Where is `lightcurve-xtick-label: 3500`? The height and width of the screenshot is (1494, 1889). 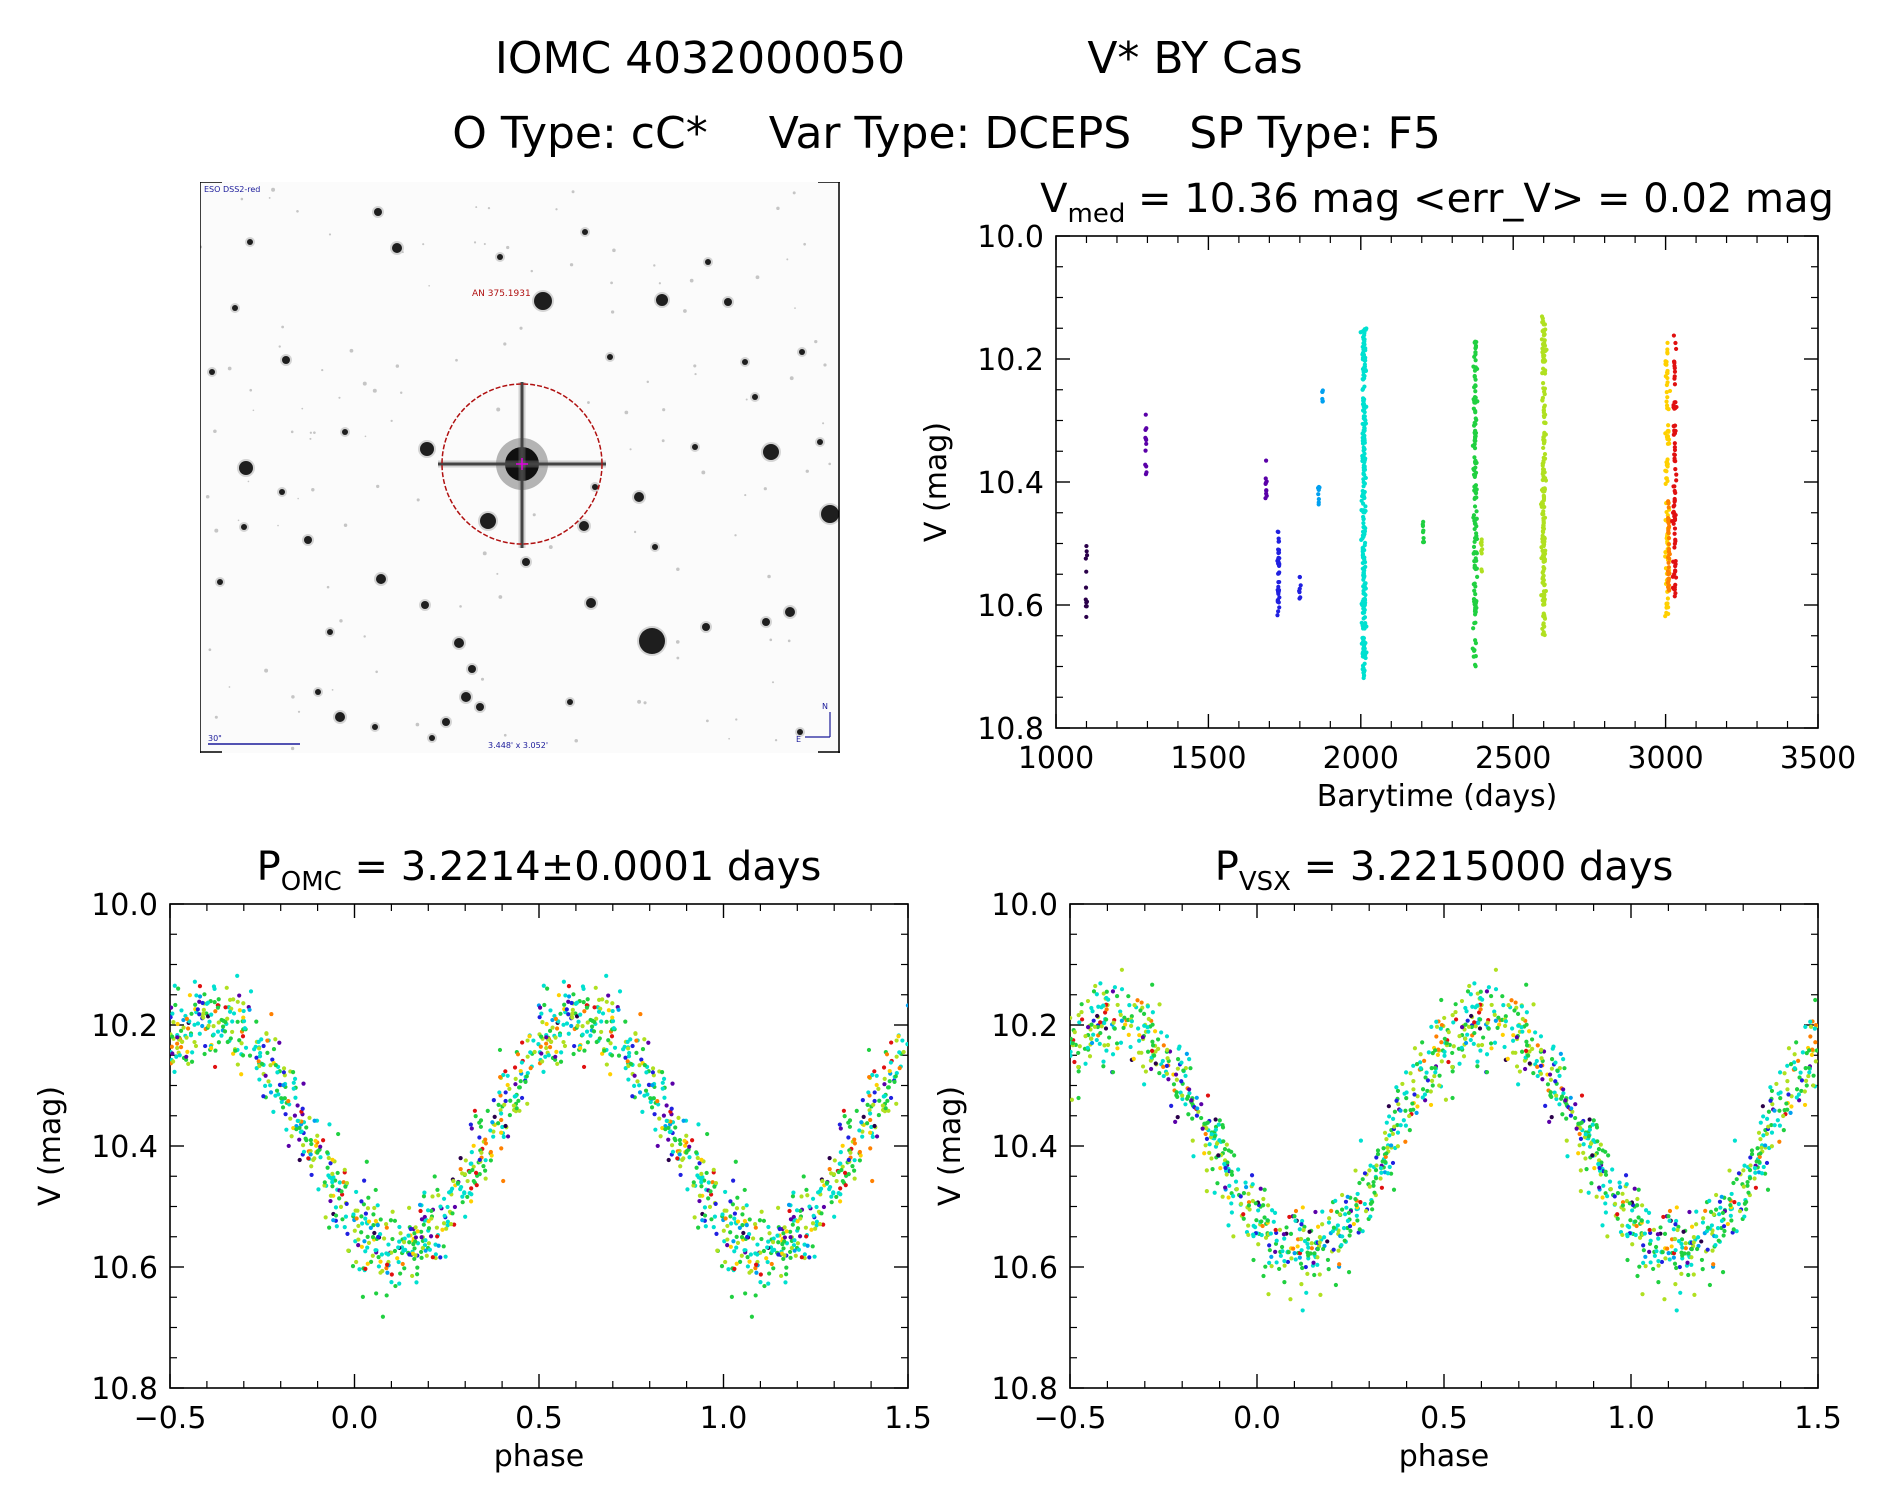 lightcurve-xtick-label: 3500 is located at coordinates (1818, 758).